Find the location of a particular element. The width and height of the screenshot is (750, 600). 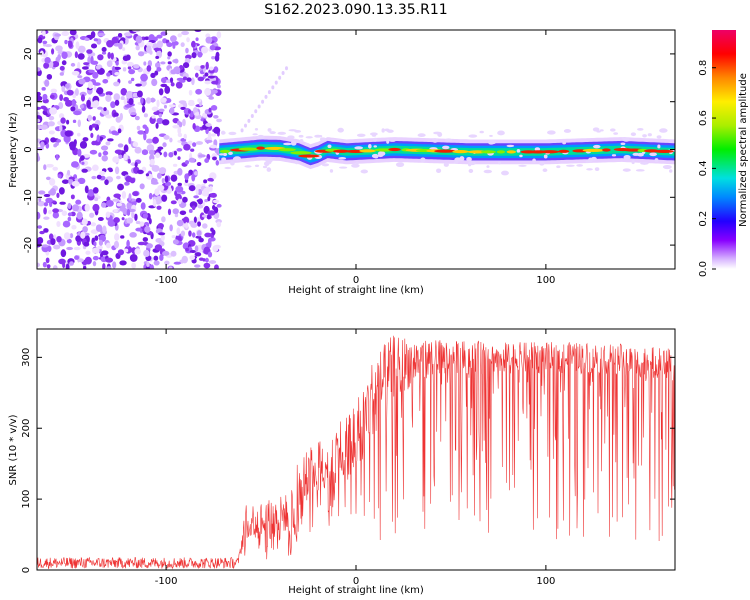

bottom-x-tick-label: -100 is located at coordinates (166, 581).